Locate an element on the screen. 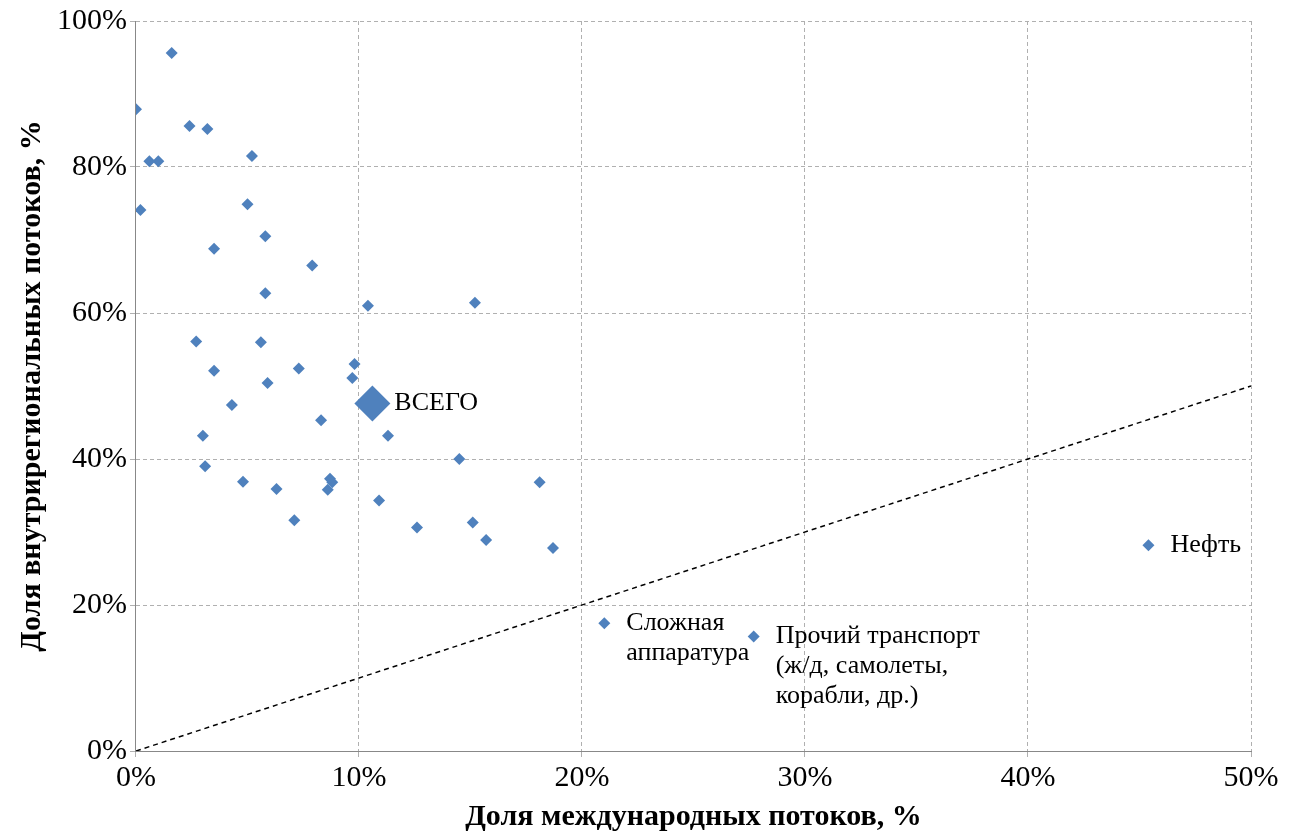 The height and width of the screenshot is (840, 1291). x-tick-label: 30% is located at coordinates (805, 775).